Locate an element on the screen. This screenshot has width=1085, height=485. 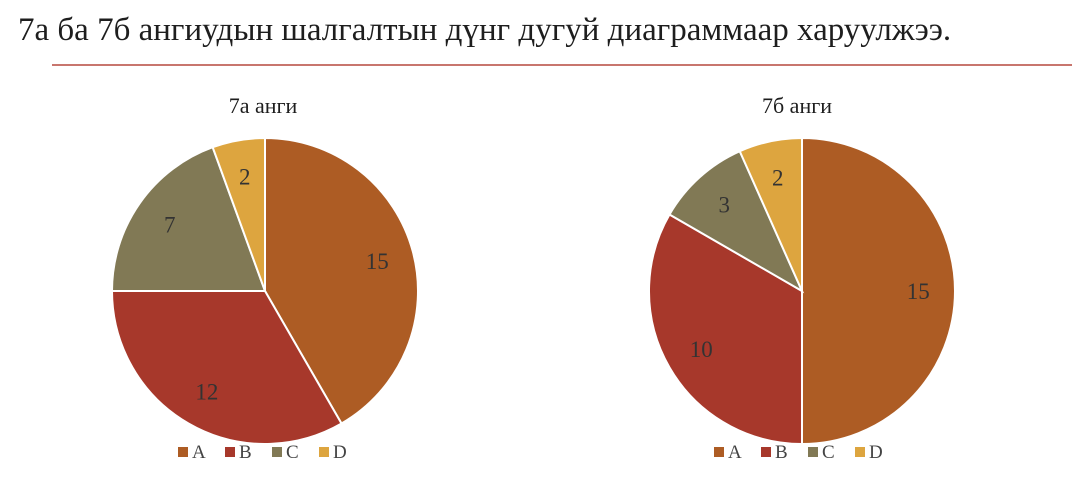
chart-title: 7б анги is located at coordinates (797, 105).